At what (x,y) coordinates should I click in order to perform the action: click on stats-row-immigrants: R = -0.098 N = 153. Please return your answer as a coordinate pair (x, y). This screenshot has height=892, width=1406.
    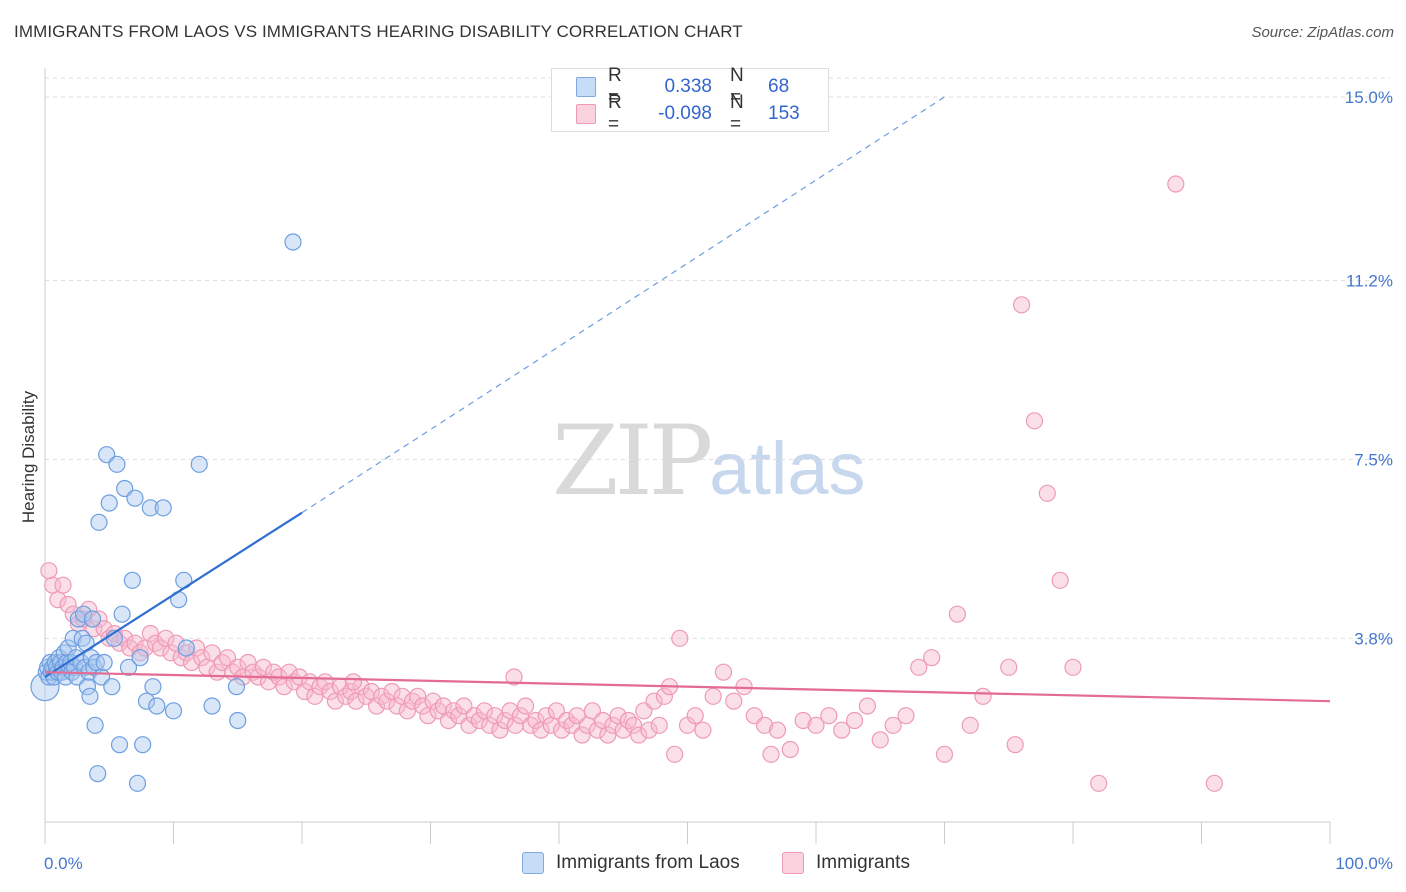
    Looking at the image, I should click on (688, 113).